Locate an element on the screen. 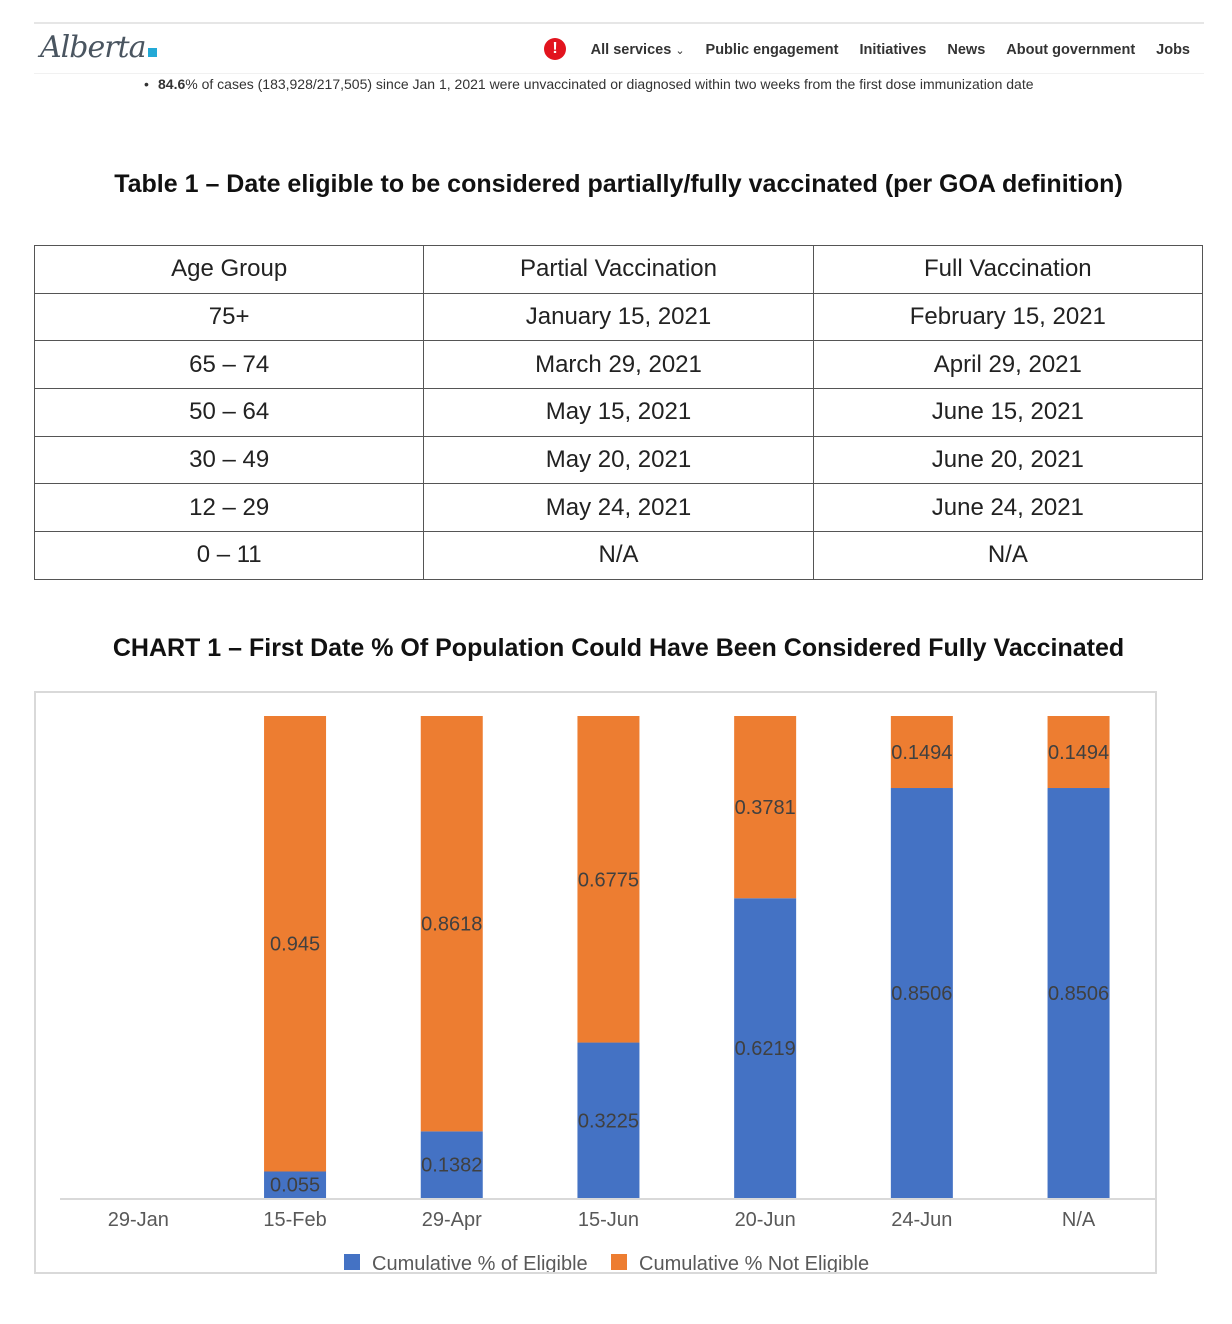  table-cell: 50 – 64 is located at coordinates (229, 412).